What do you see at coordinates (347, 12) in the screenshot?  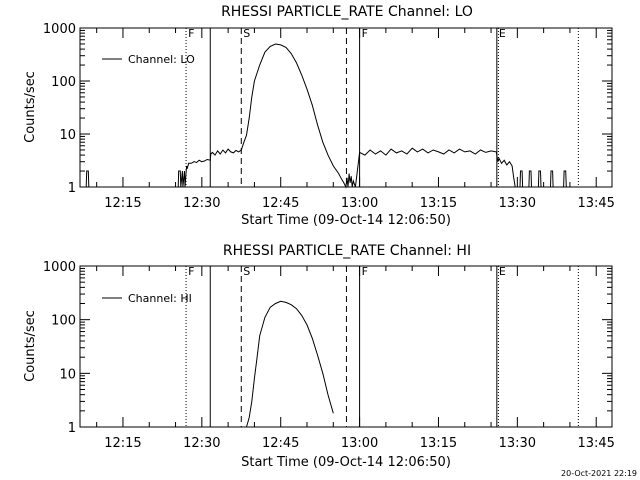 I see `chart-title: RHESSI PARTICLE_RATE Channel: LO` at bounding box center [347, 12].